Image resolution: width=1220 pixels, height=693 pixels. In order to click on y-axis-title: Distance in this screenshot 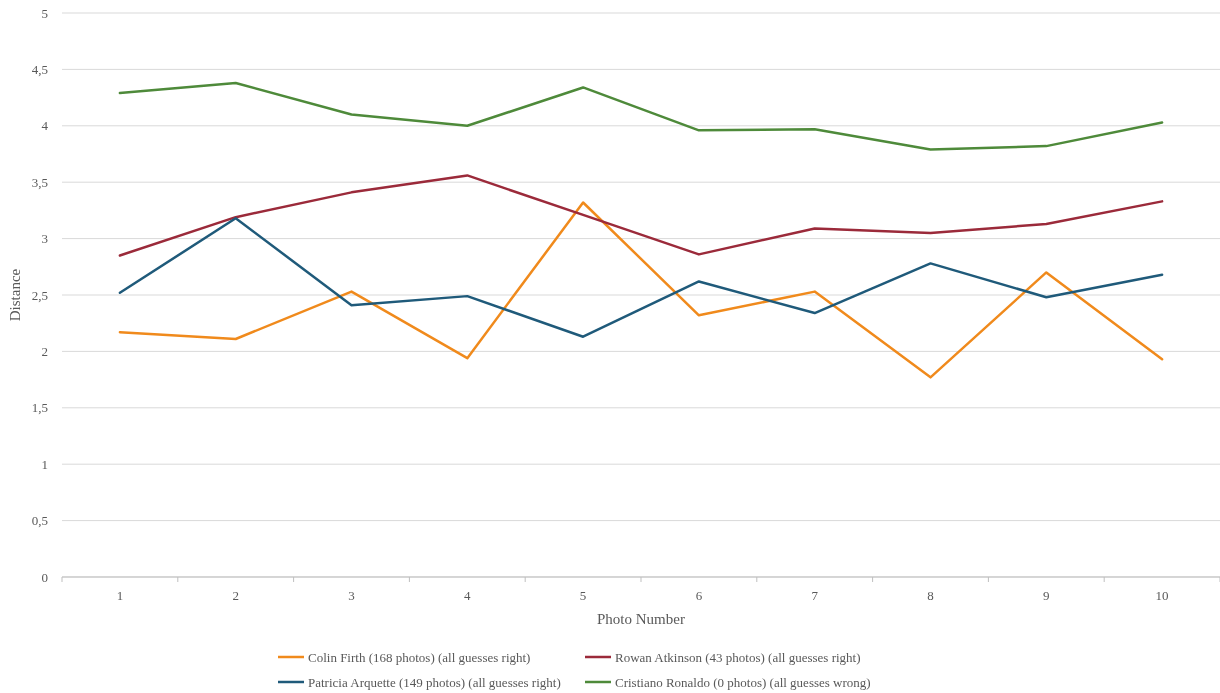, I will do `click(15, 295)`.